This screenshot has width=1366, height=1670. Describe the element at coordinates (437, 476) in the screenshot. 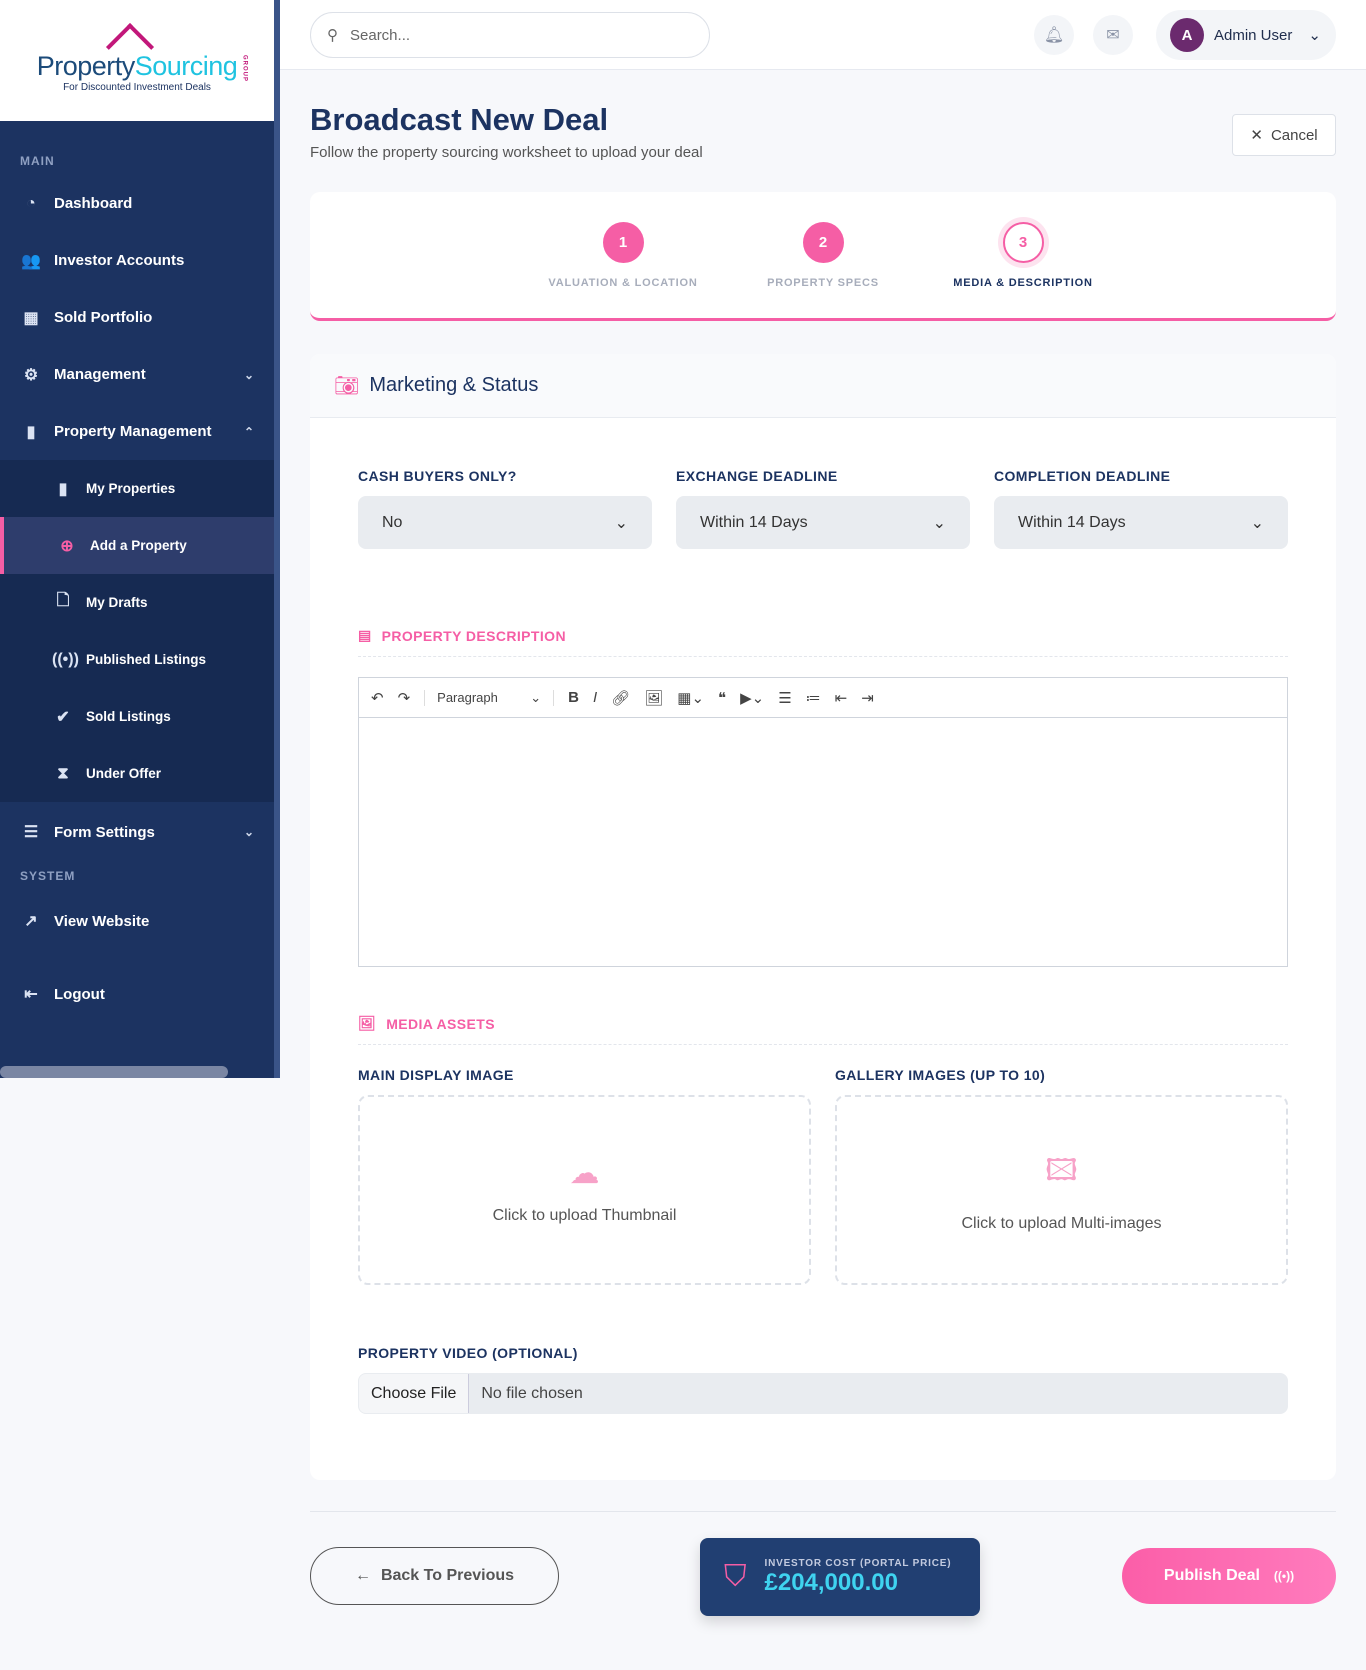

I see `cash-buyers-label: CASH BUYERS ONLY?` at that location.